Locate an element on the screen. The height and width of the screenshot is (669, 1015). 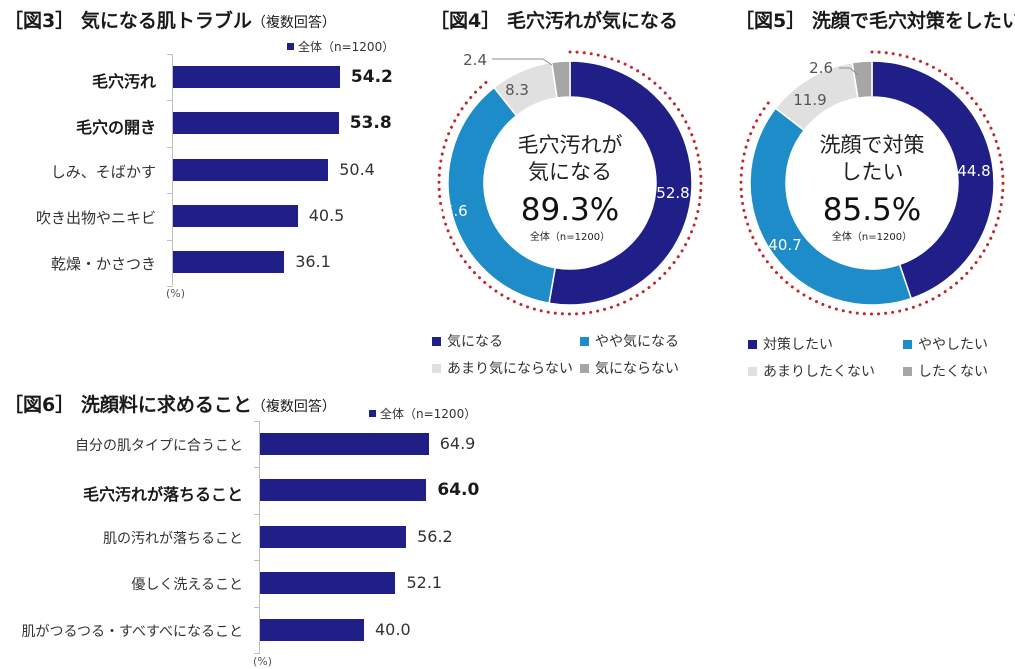
legend-item: 気になる is located at coordinates (467, 341).